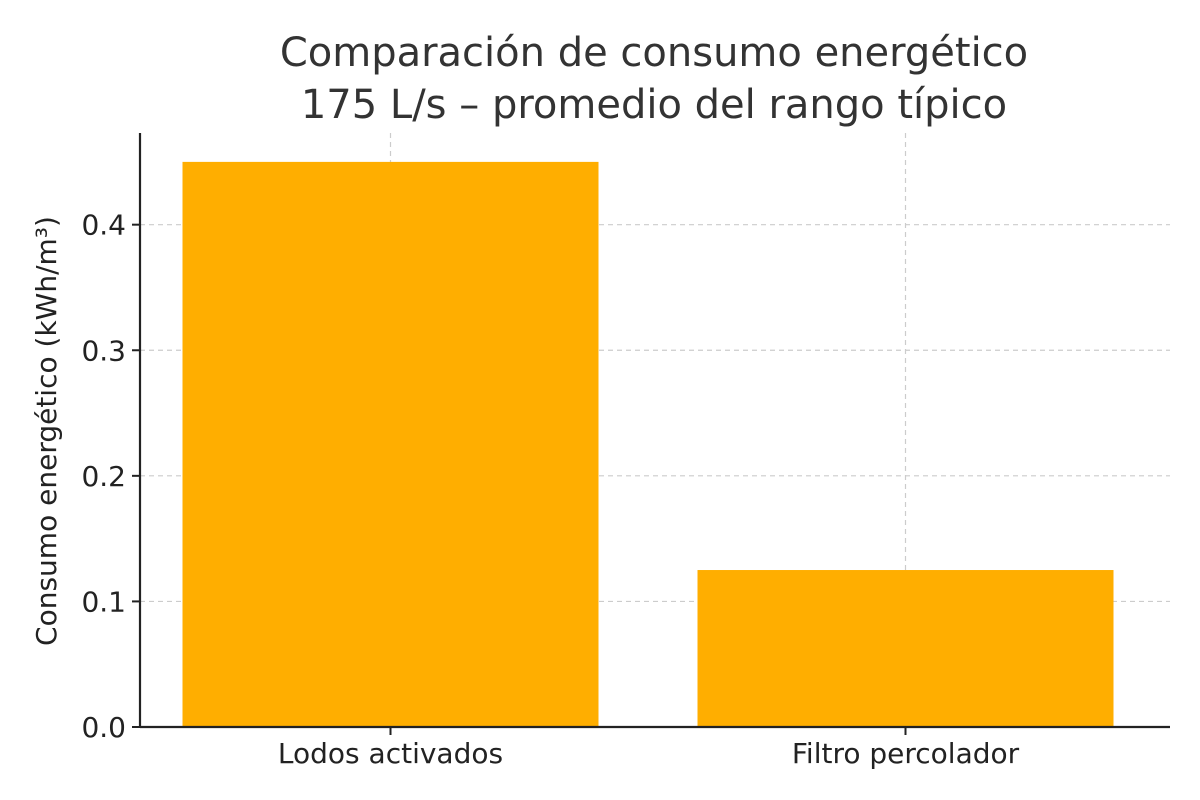 This screenshot has width=1200, height=800. I want to click on chart-title-line-1: Comparación de consumo energético, so click(654, 53).